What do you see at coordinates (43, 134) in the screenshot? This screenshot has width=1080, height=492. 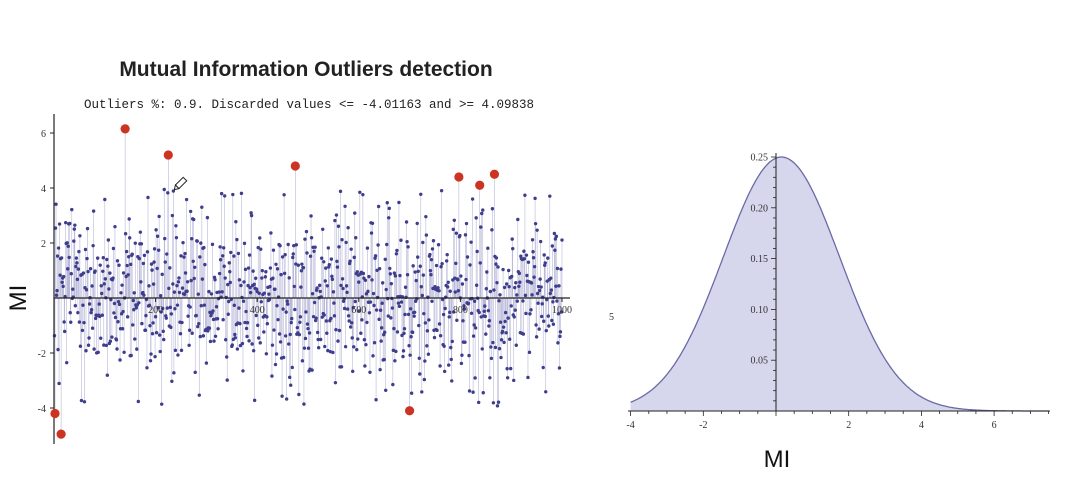 I see `y-tick-label: 6` at bounding box center [43, 134].